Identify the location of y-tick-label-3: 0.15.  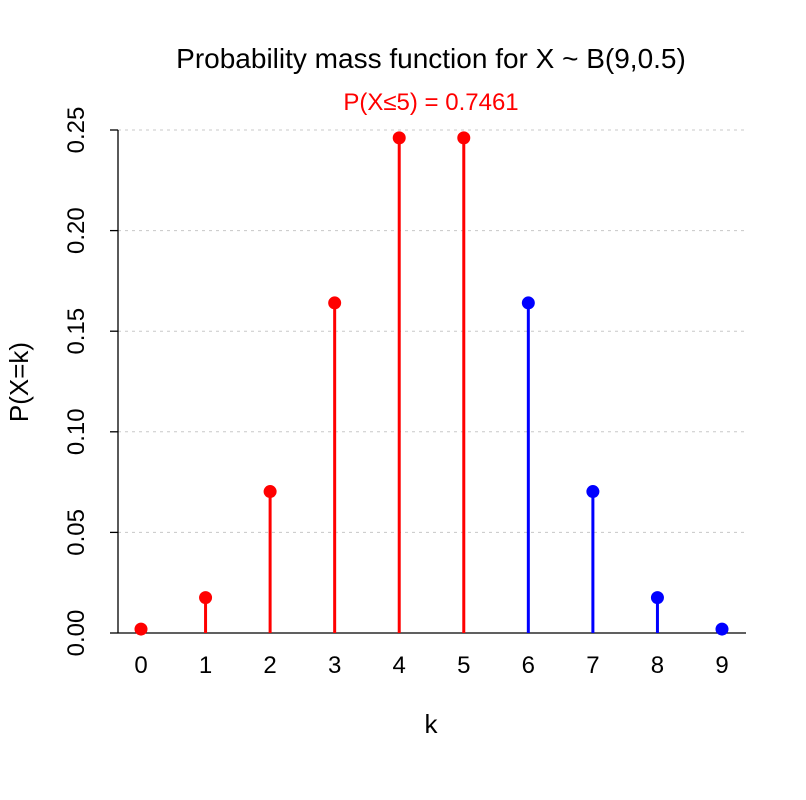
(76, 331).